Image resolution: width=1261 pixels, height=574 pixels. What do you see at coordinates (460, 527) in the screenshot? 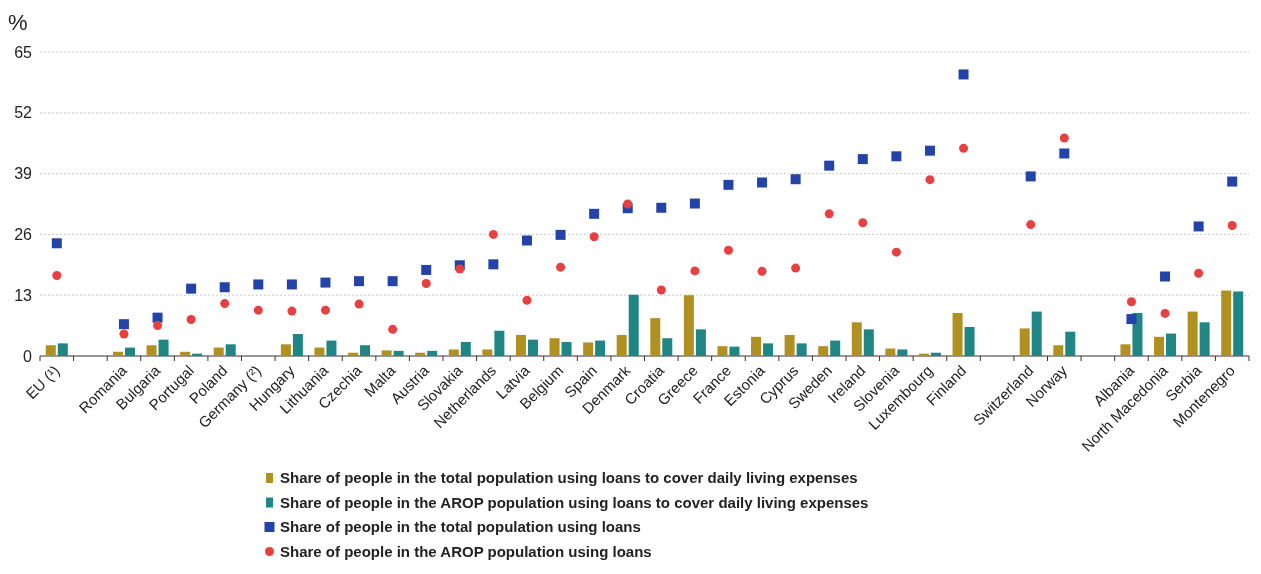
I see `legend-label: Share of people in the total population using loans` at bounding box center [460, 527].